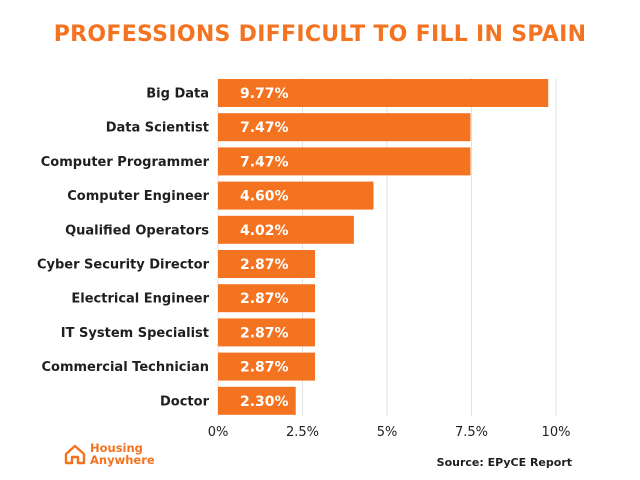  What do you see at coordinates (264, 402) in the screenshot?
I see `value-label: 2.30%` at bounding box center [264, 402].